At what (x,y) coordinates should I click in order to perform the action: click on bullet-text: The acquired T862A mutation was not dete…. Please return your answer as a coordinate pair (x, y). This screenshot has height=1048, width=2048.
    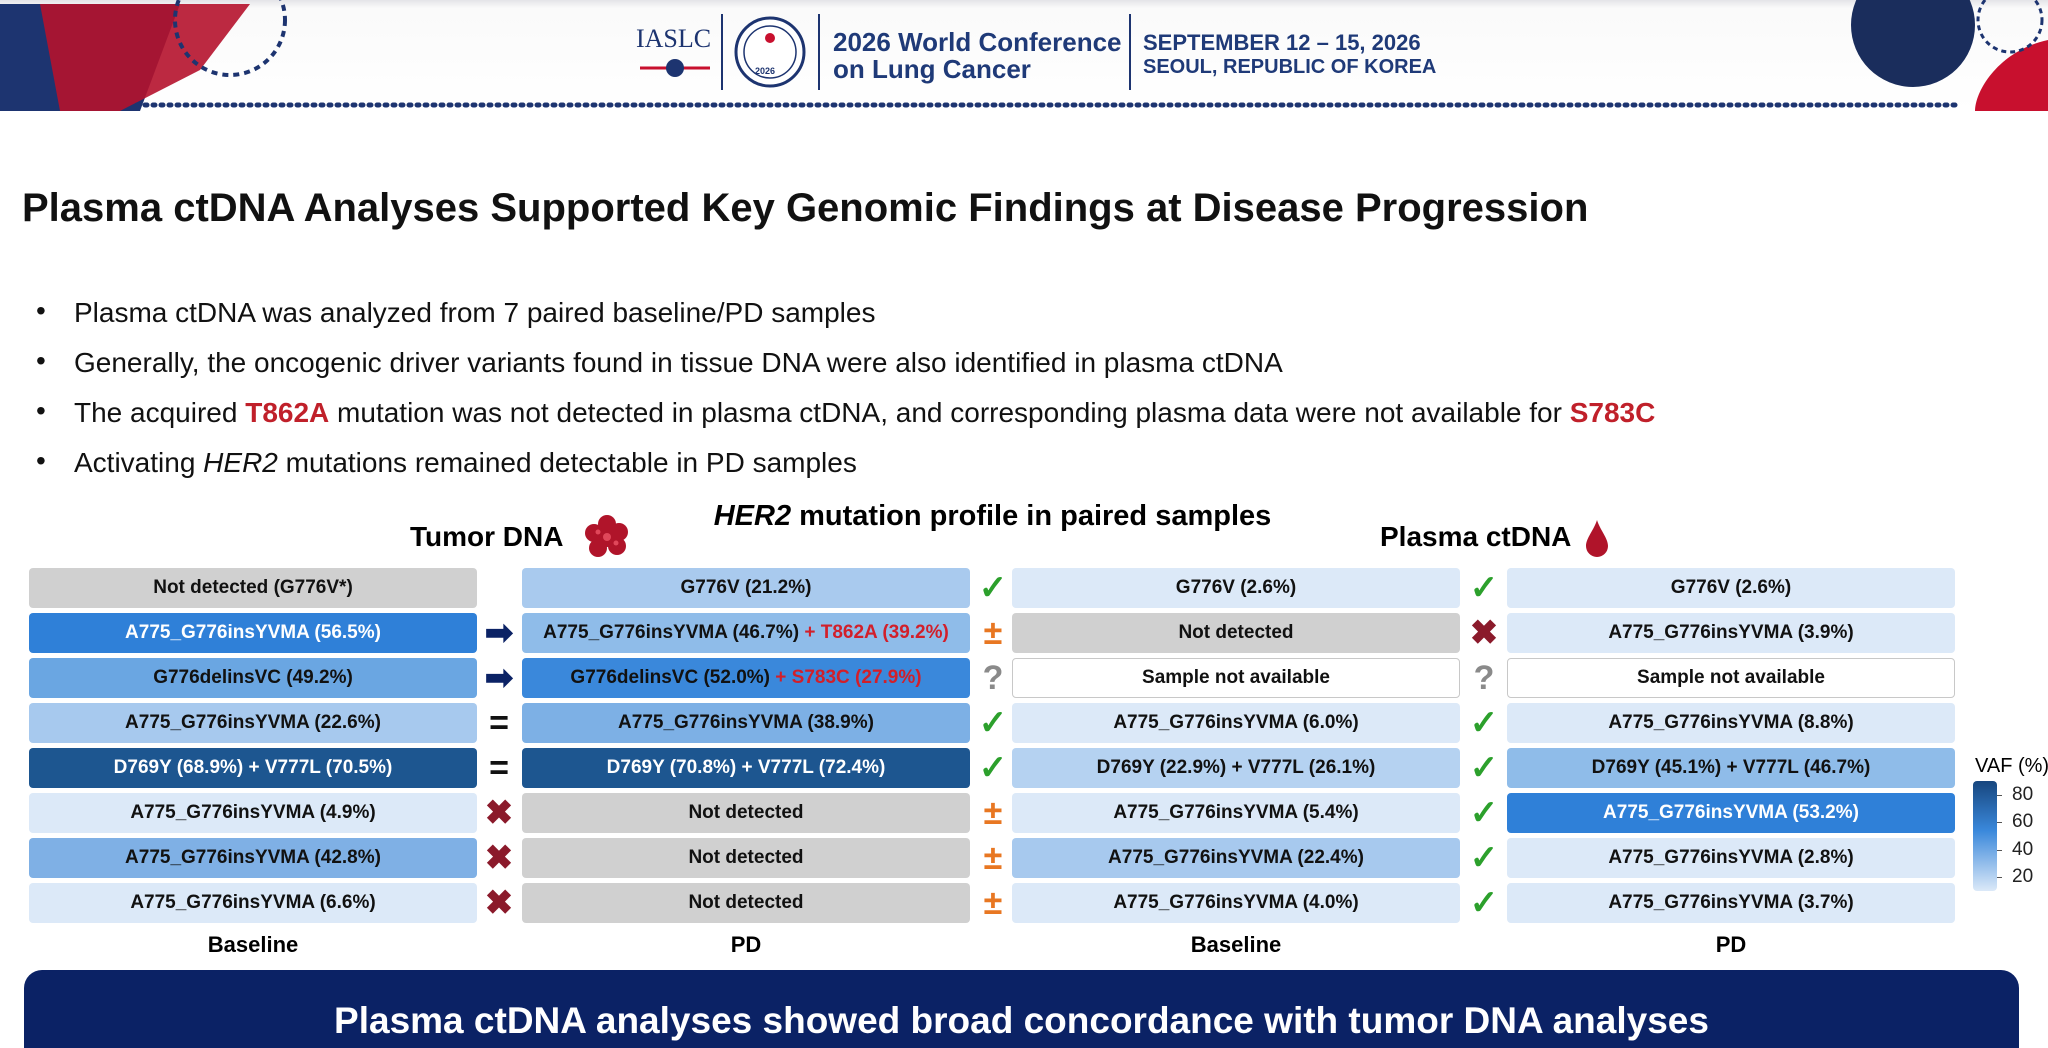
    Looking at the image, I should click on (864, 413).